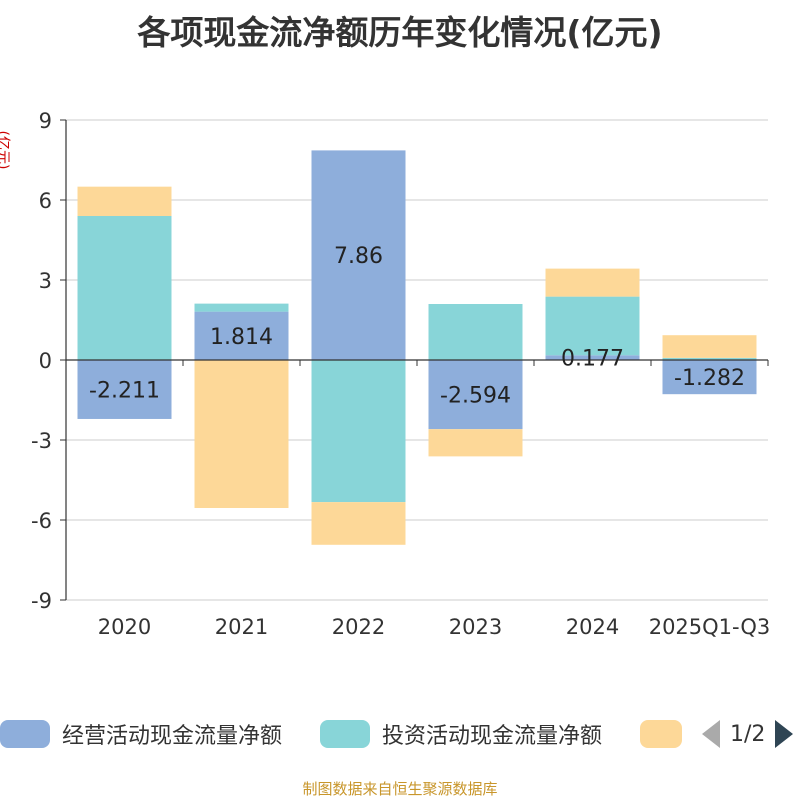 The height and width of the screenshot is (800, 800). What do you see at coordinates (41, 521) in the screenshot?
I see `y-tick-label: -6` at bounding box center [41, 521].